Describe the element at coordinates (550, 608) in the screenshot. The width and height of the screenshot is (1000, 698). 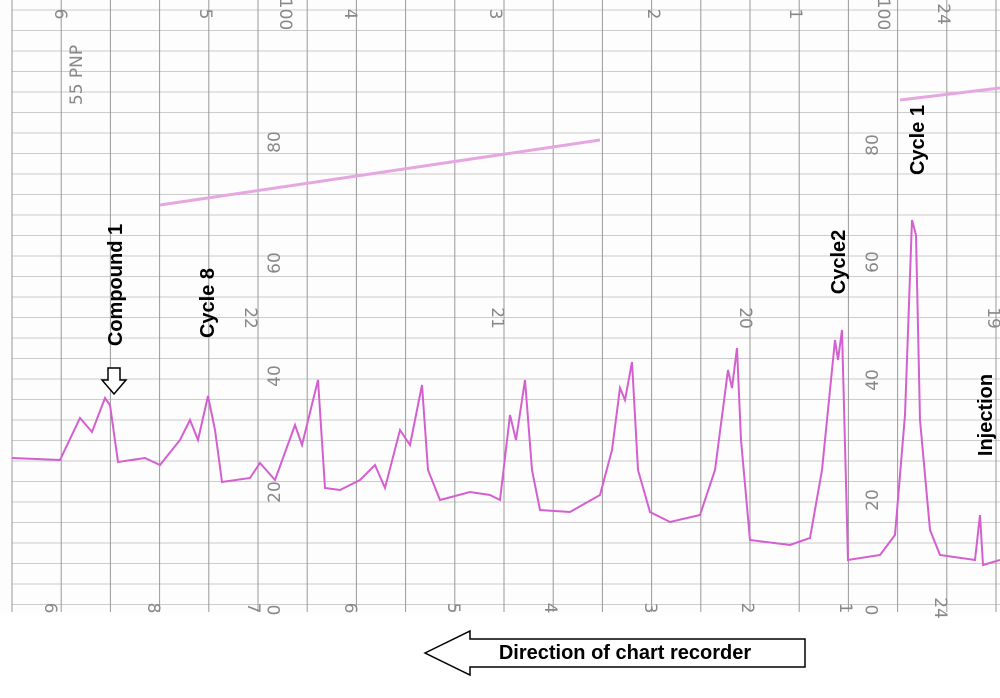
I see `bottom-scale-label: 4` at that location.